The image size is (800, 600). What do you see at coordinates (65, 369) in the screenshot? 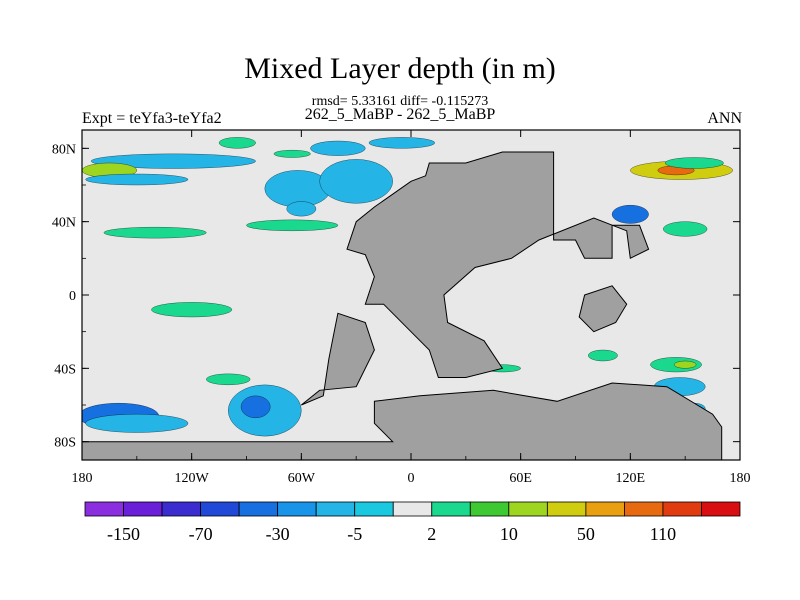
I see `y-tick-label: 40S` at bounding box center [65, 369].